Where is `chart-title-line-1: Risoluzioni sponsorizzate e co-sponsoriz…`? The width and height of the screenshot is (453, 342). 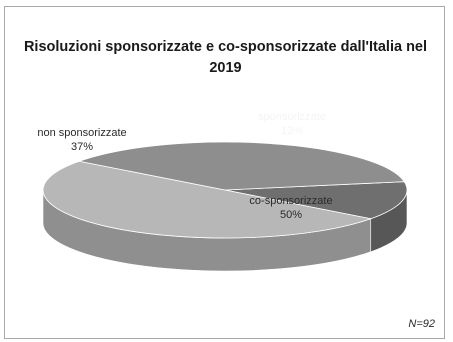
chart-title-line-1: Risoluzioni sponsorizzate e co-sponsoriz… is located at coordinates (225, 47).